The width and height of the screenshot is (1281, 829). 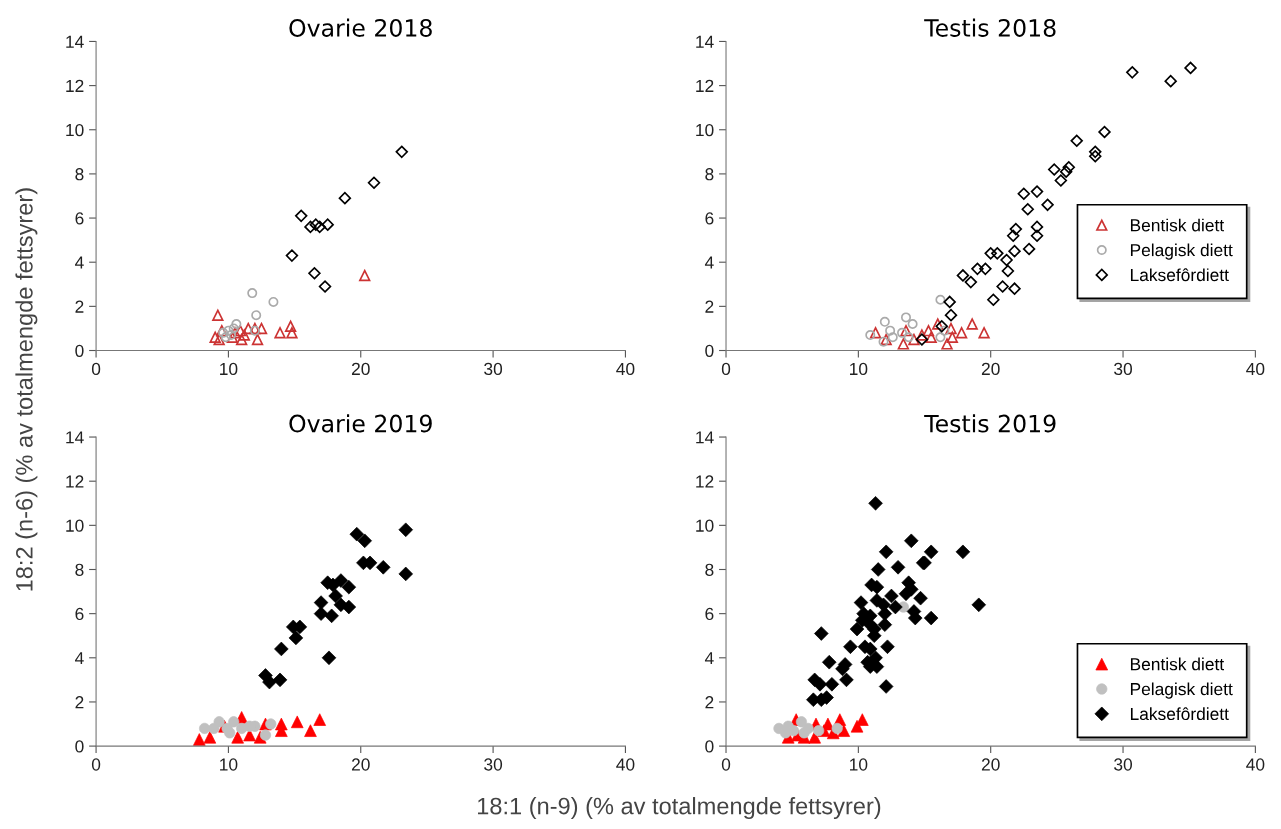 I want to click on y-tick-label: 4, so click(x=709, y=262).